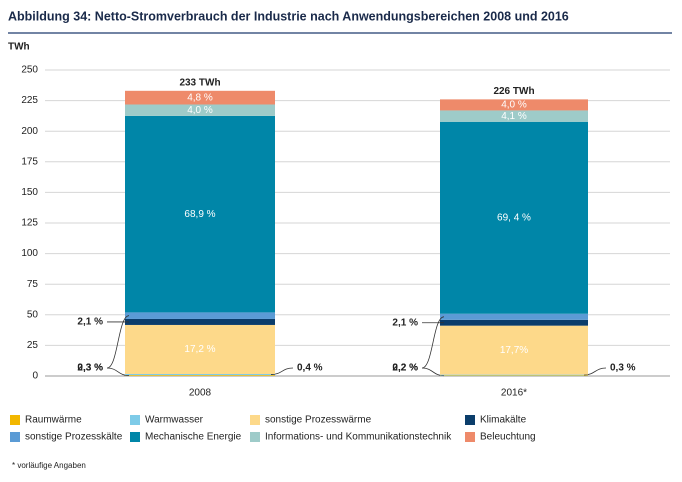  What do you see at coordinates (29, 131) in the screenshot?
I see `y-tick-label: 200` at bounding box center [29, 131].